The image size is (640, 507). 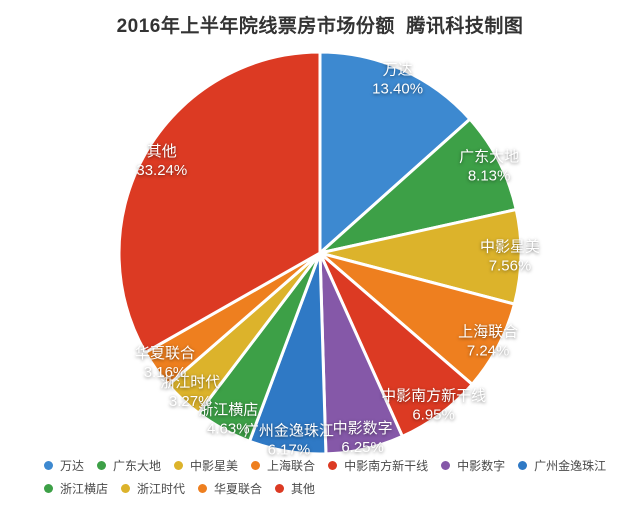 I want to click on pie-slice-label: 上海联合 7.24%, so click(x=488, y=342).